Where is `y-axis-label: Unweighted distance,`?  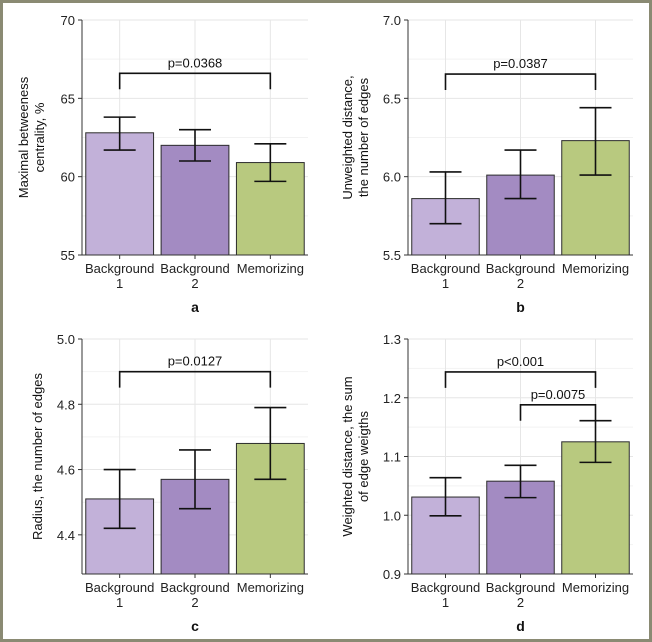
y-axis-label: Unweighted distance, is located at coordinates (347, 137).